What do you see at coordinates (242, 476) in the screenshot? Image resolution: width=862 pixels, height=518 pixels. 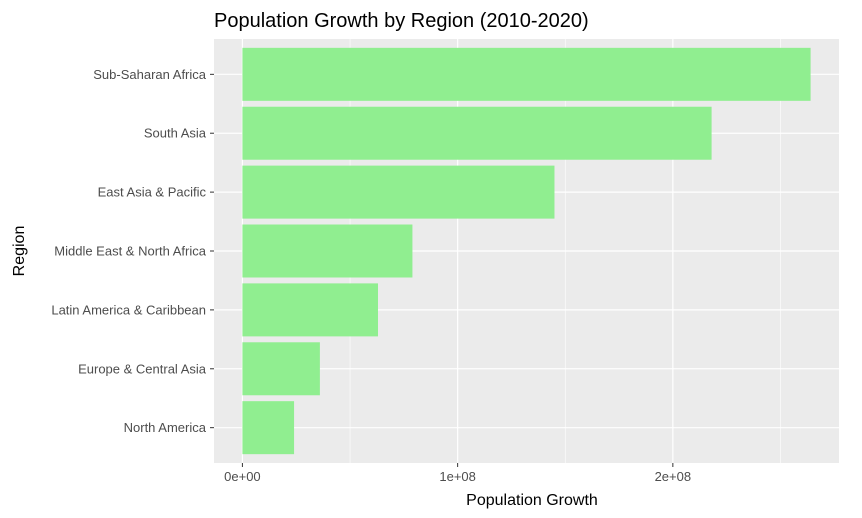 I see `x-tick-label: 0e+00` at bounding box center [242, 476].